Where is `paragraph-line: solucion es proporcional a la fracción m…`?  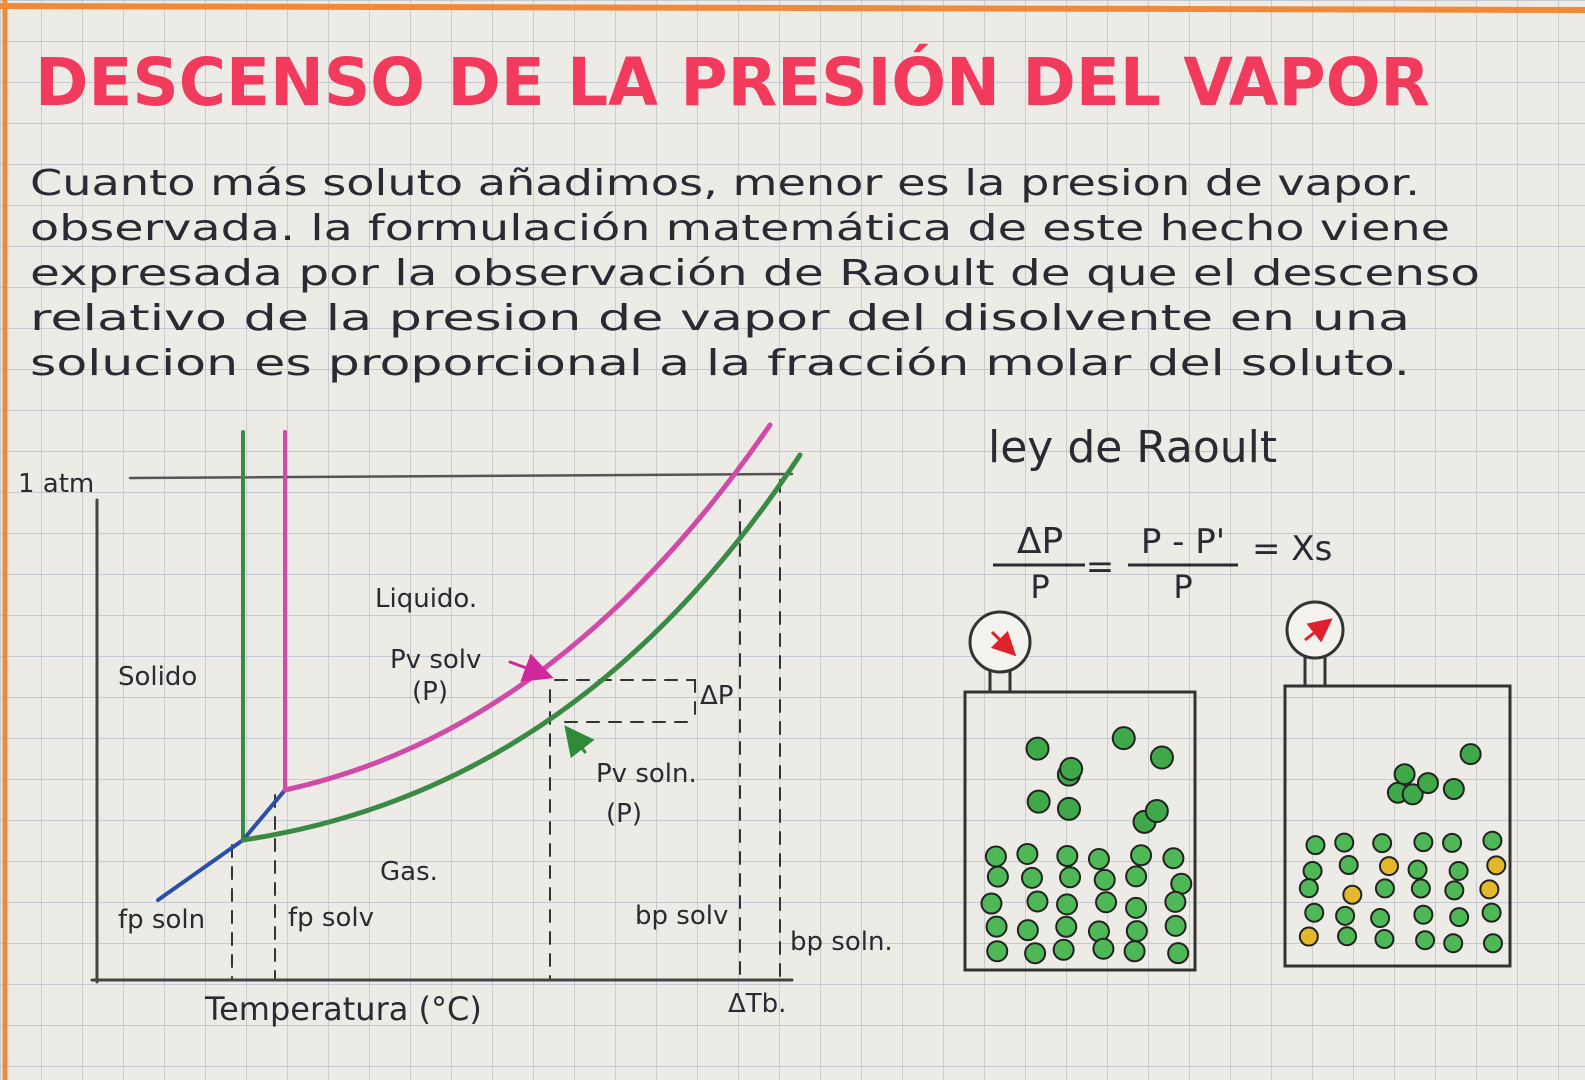
paragraph-line: solucion es proporcional a la fracción m… is located at coordinates (720, 363).